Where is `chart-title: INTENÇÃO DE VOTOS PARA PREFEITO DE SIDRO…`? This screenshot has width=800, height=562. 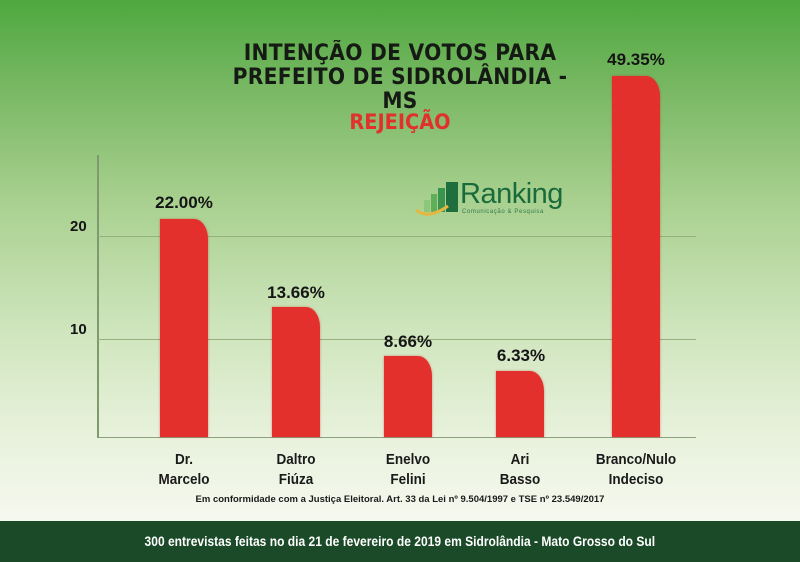
chart-title: INTENÇÃO DE VOTOS PARA PREFEITO DE SIDRO… is located at coordinates (400, 78).